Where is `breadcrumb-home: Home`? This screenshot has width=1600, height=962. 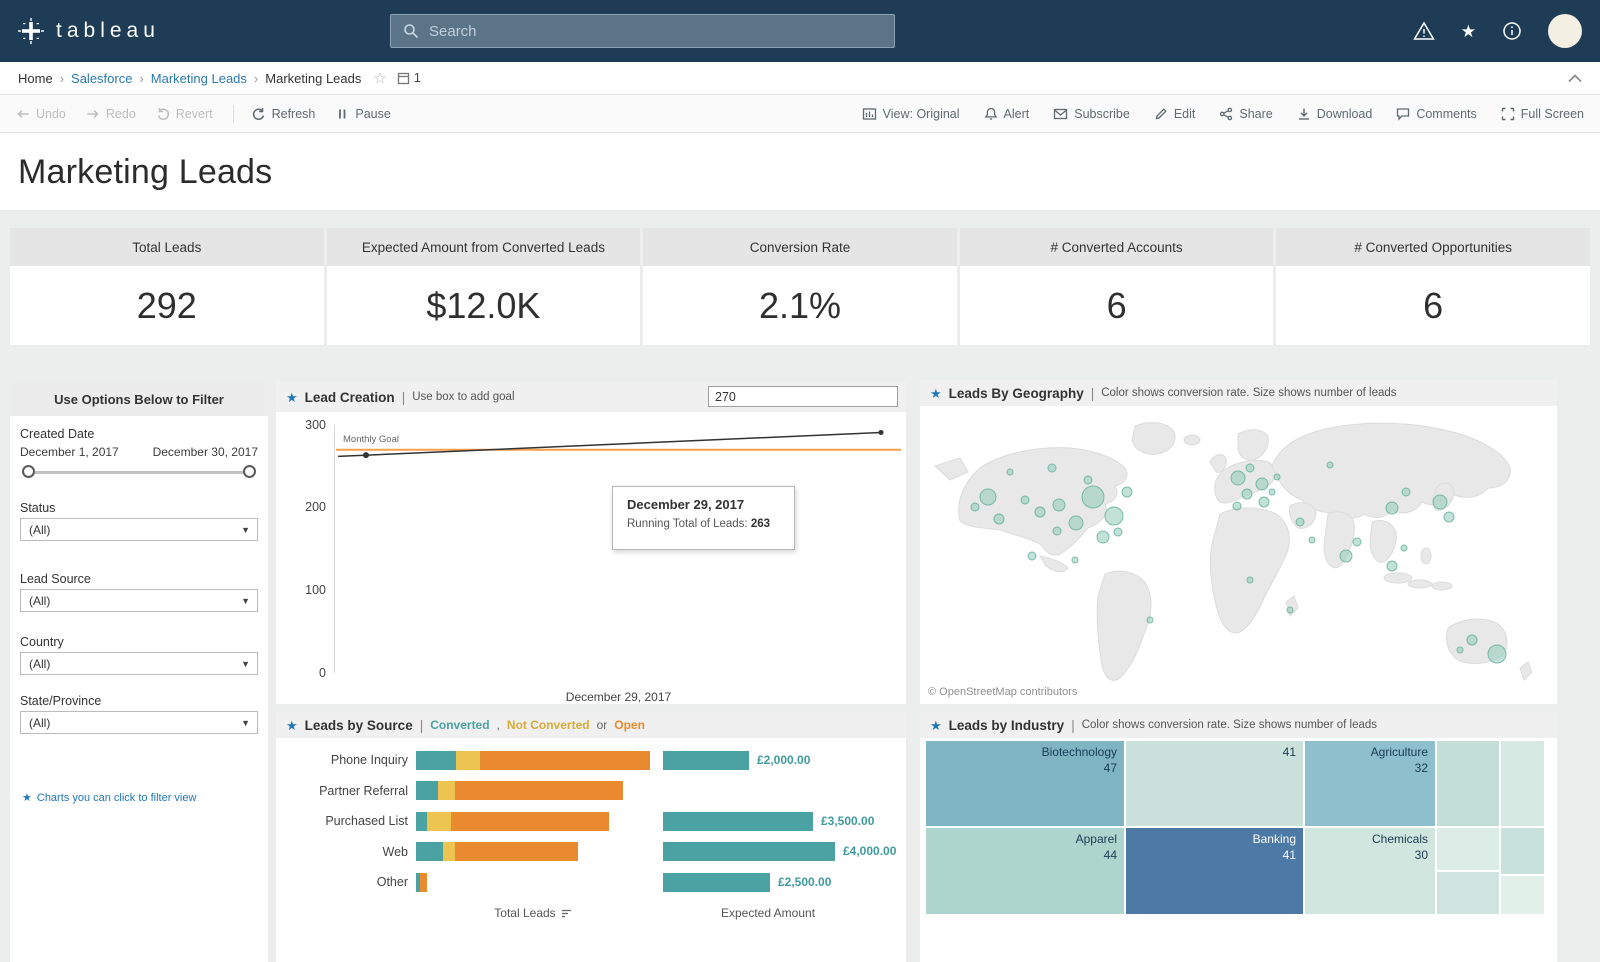 breadcrumb-home: Home is located at coordinates (35, 78).